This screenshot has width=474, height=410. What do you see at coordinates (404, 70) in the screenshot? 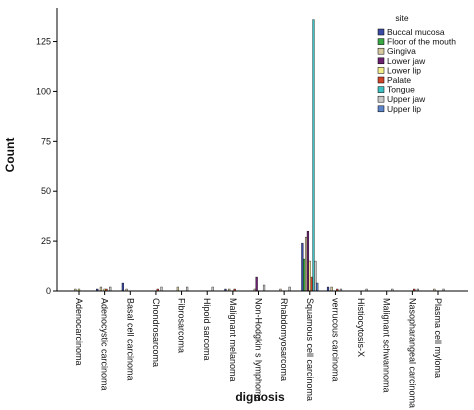
I see `legend-label: Lower lip` at bounding box center [404, 70].